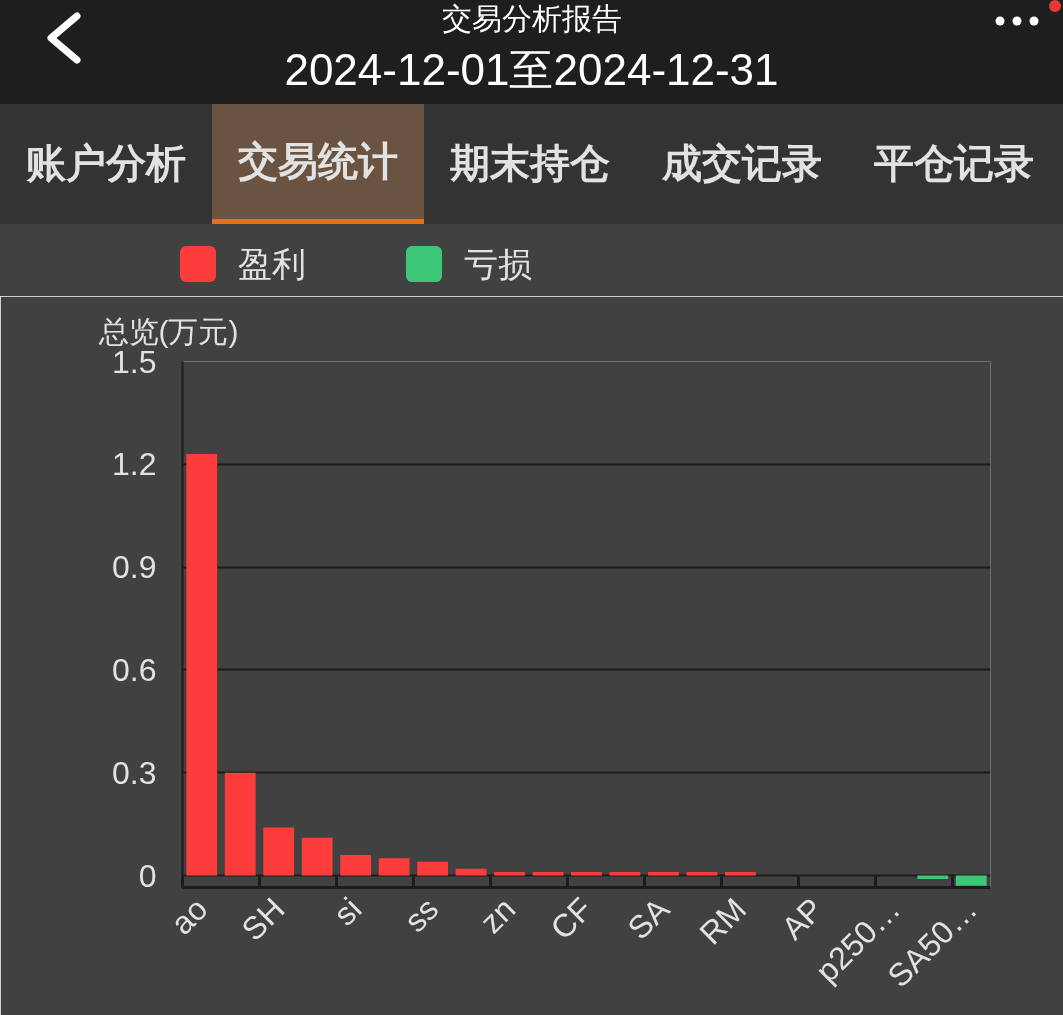 This screenshot has width=1063, height=1015. I want to click on y-tick-label: 0.9, so click(134, 567).